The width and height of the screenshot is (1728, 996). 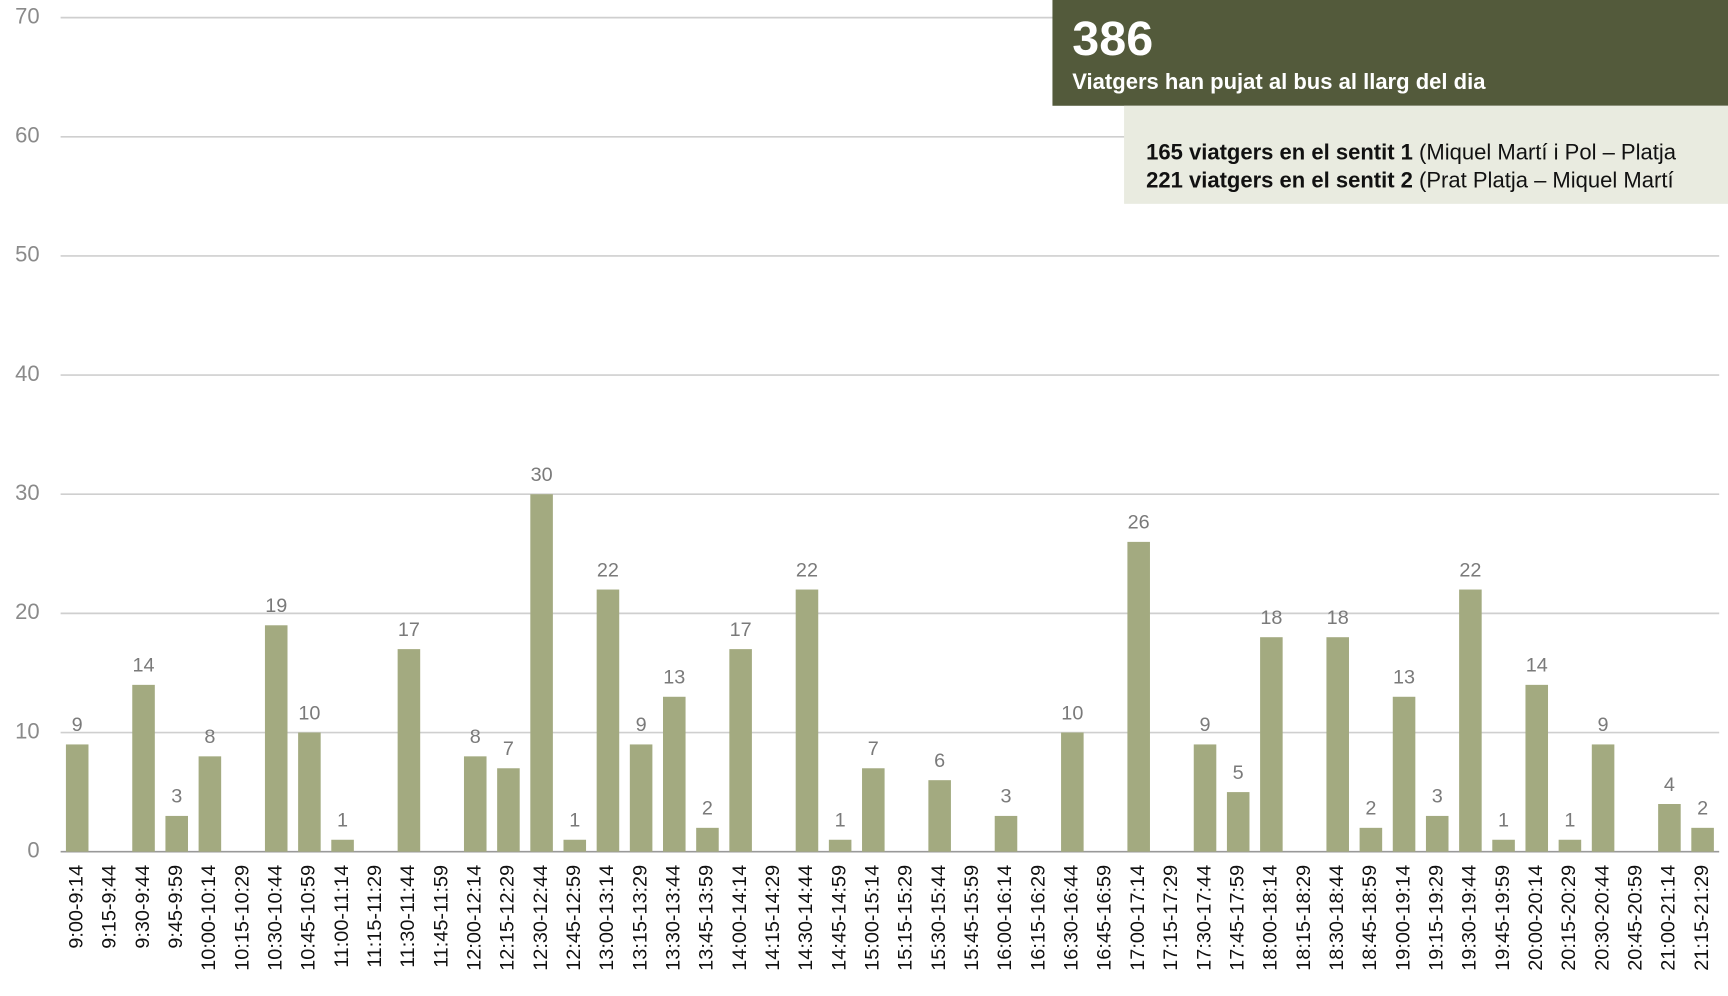 I want to click on x-tick-label: 19:45-19:59, so click(x=1503, y=918).